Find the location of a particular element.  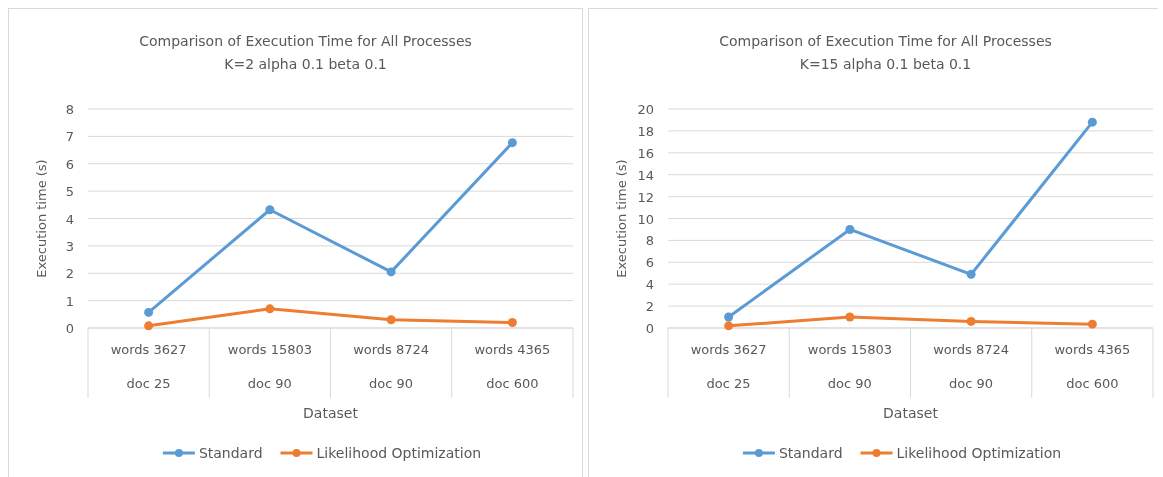

y-tick-label: 3 is located at coordinates (69, 246).